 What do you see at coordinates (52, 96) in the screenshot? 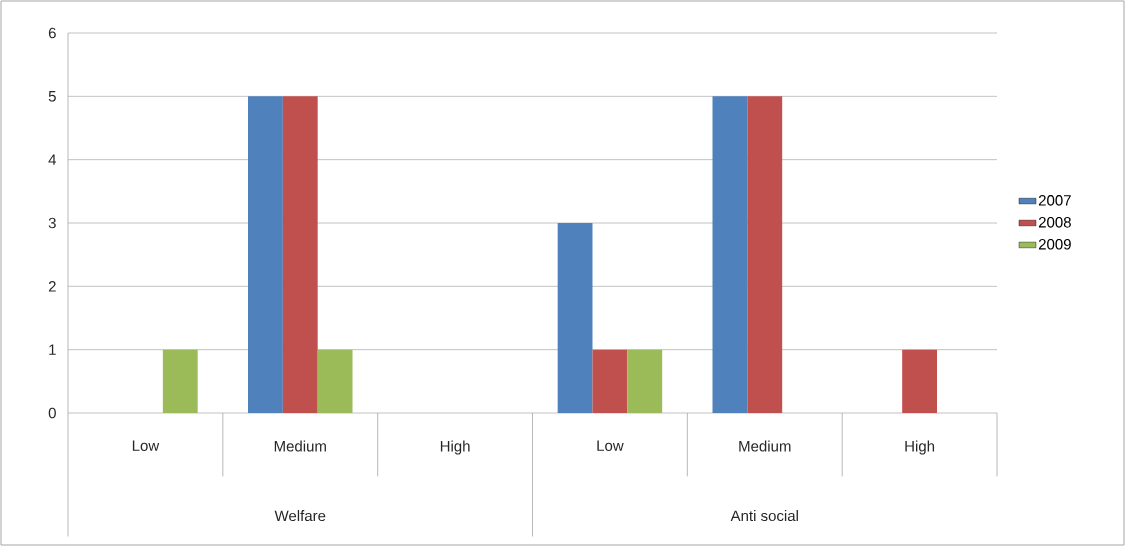
I see `y-tick-label: 5` at bounding box center [52, 96].